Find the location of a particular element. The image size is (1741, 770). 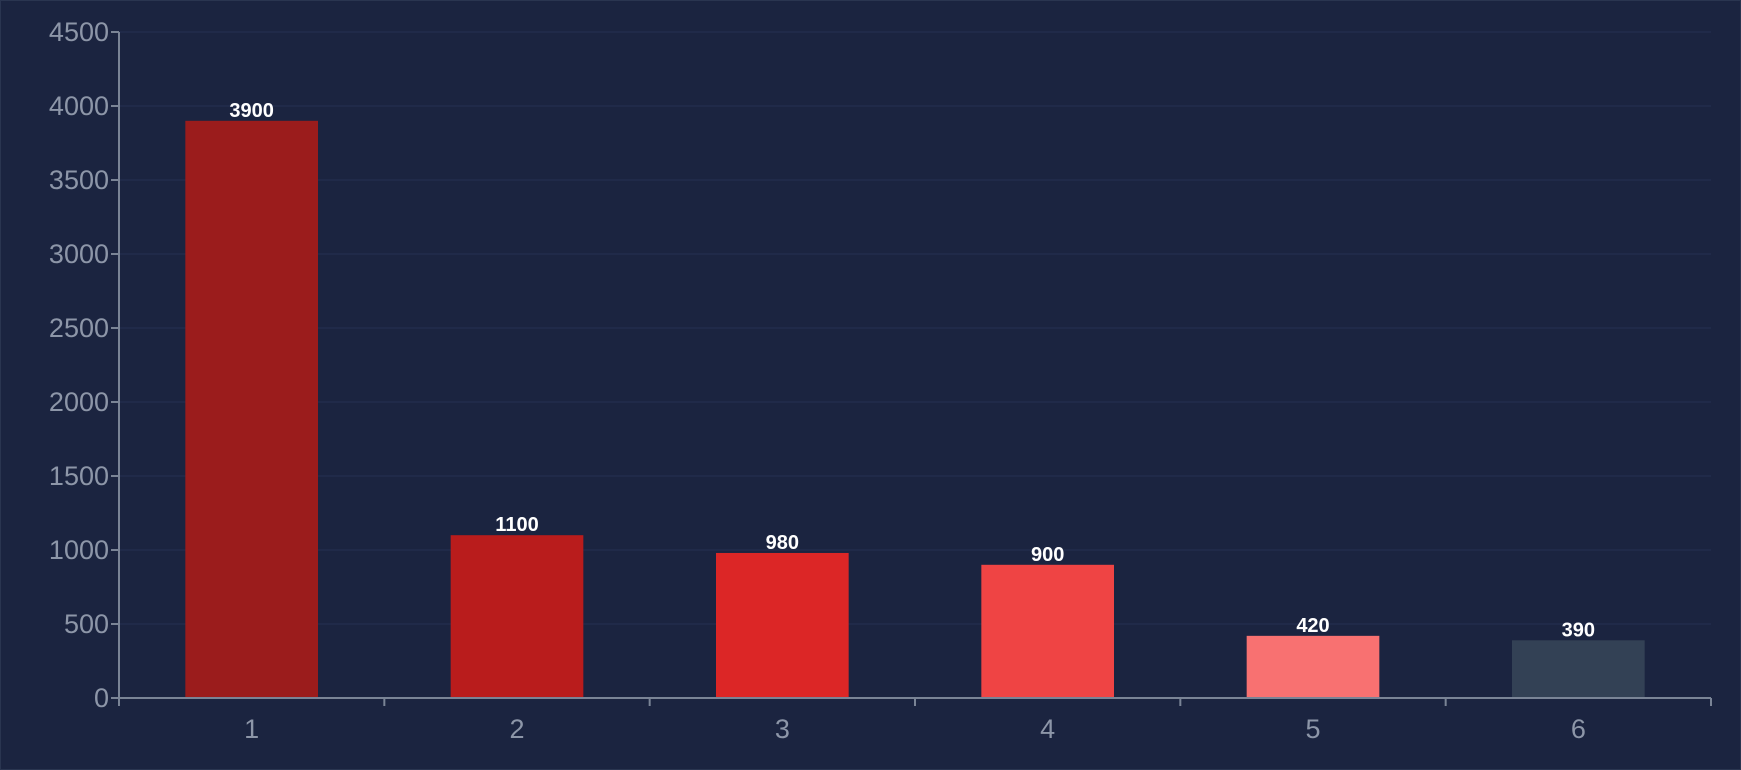

x-tick-label-5: 5 is located at coordinates (1312, 729).